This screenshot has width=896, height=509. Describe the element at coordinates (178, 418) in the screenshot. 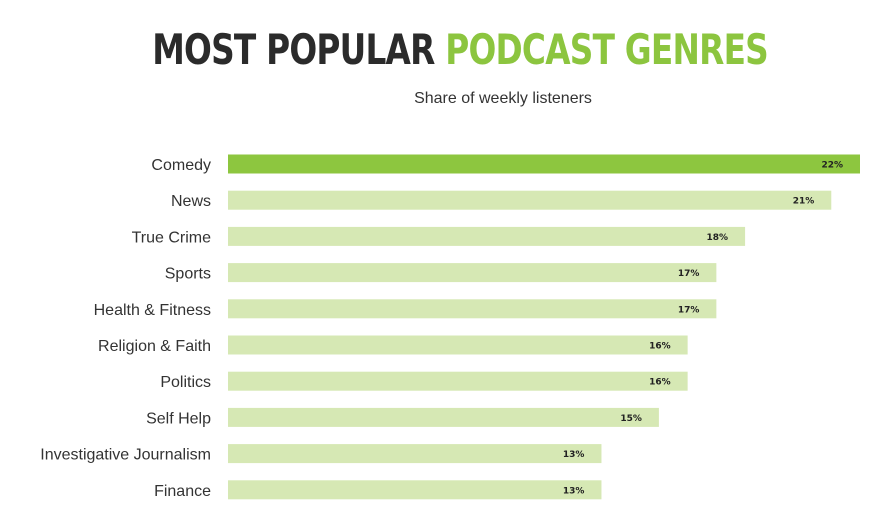

I see `category-label: Self Help` at that location.